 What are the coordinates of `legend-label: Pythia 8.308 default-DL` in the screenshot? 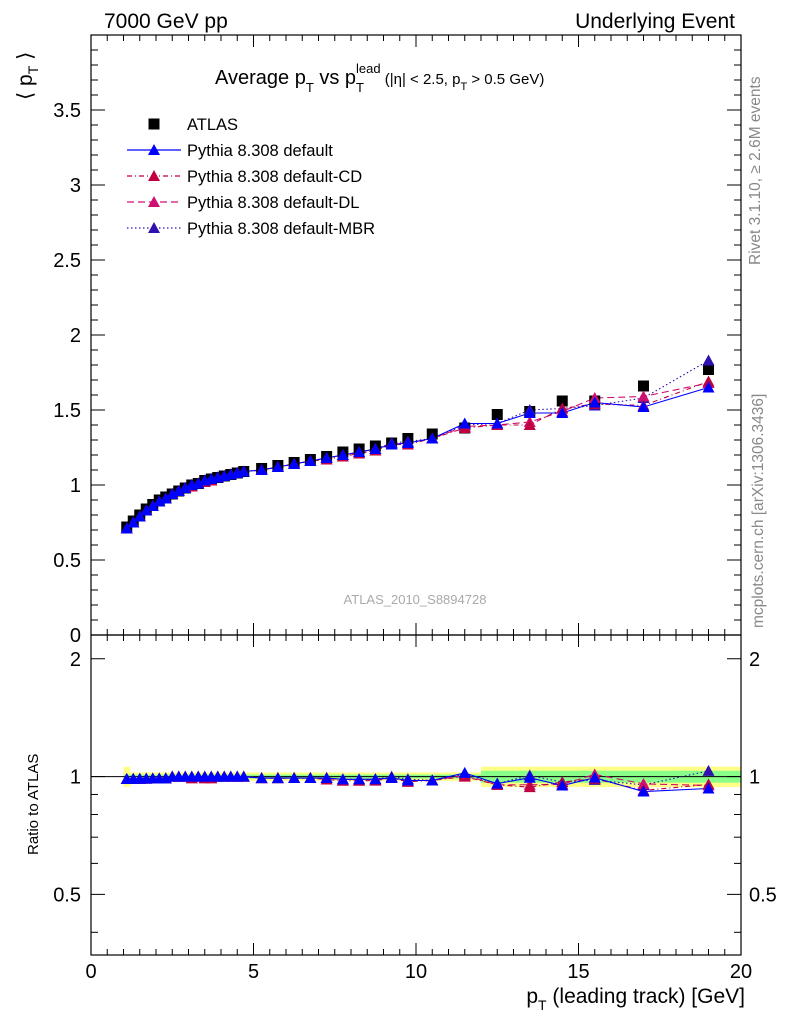 It's located at (273, 203).